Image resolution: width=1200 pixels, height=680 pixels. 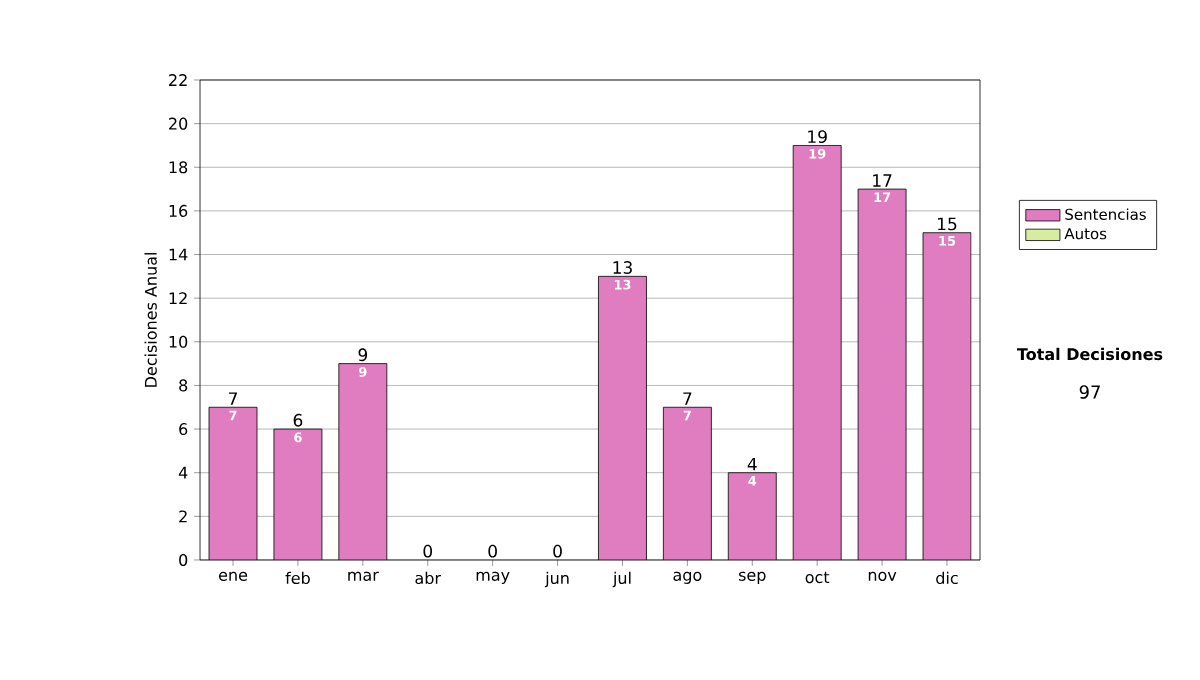 What do you see at coordinates (882, 180) in the screenshot?
I see `total-label: 17` at bounding box center [882, 180].